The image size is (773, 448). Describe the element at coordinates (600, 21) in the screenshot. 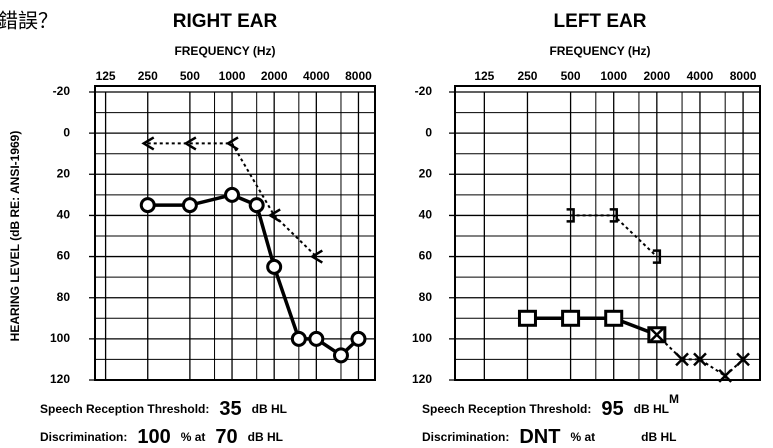

I see `chart-title: LEFT EAR` at that location.